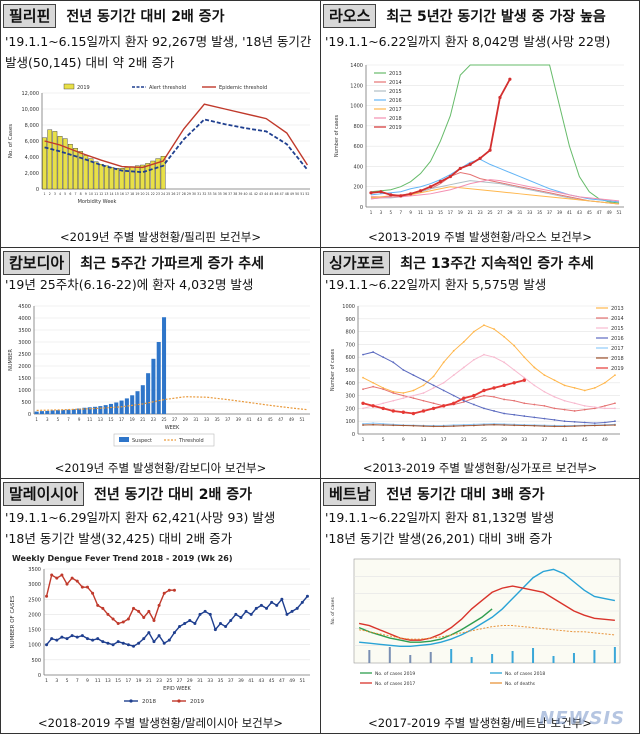 This screenshot has width=640, height=734. Describe the element at coordinates (440, 517) in the screenshot. I see `desc-line-1: '19.1.1~6.22일까지 환자 81,132명 발생` at that location.